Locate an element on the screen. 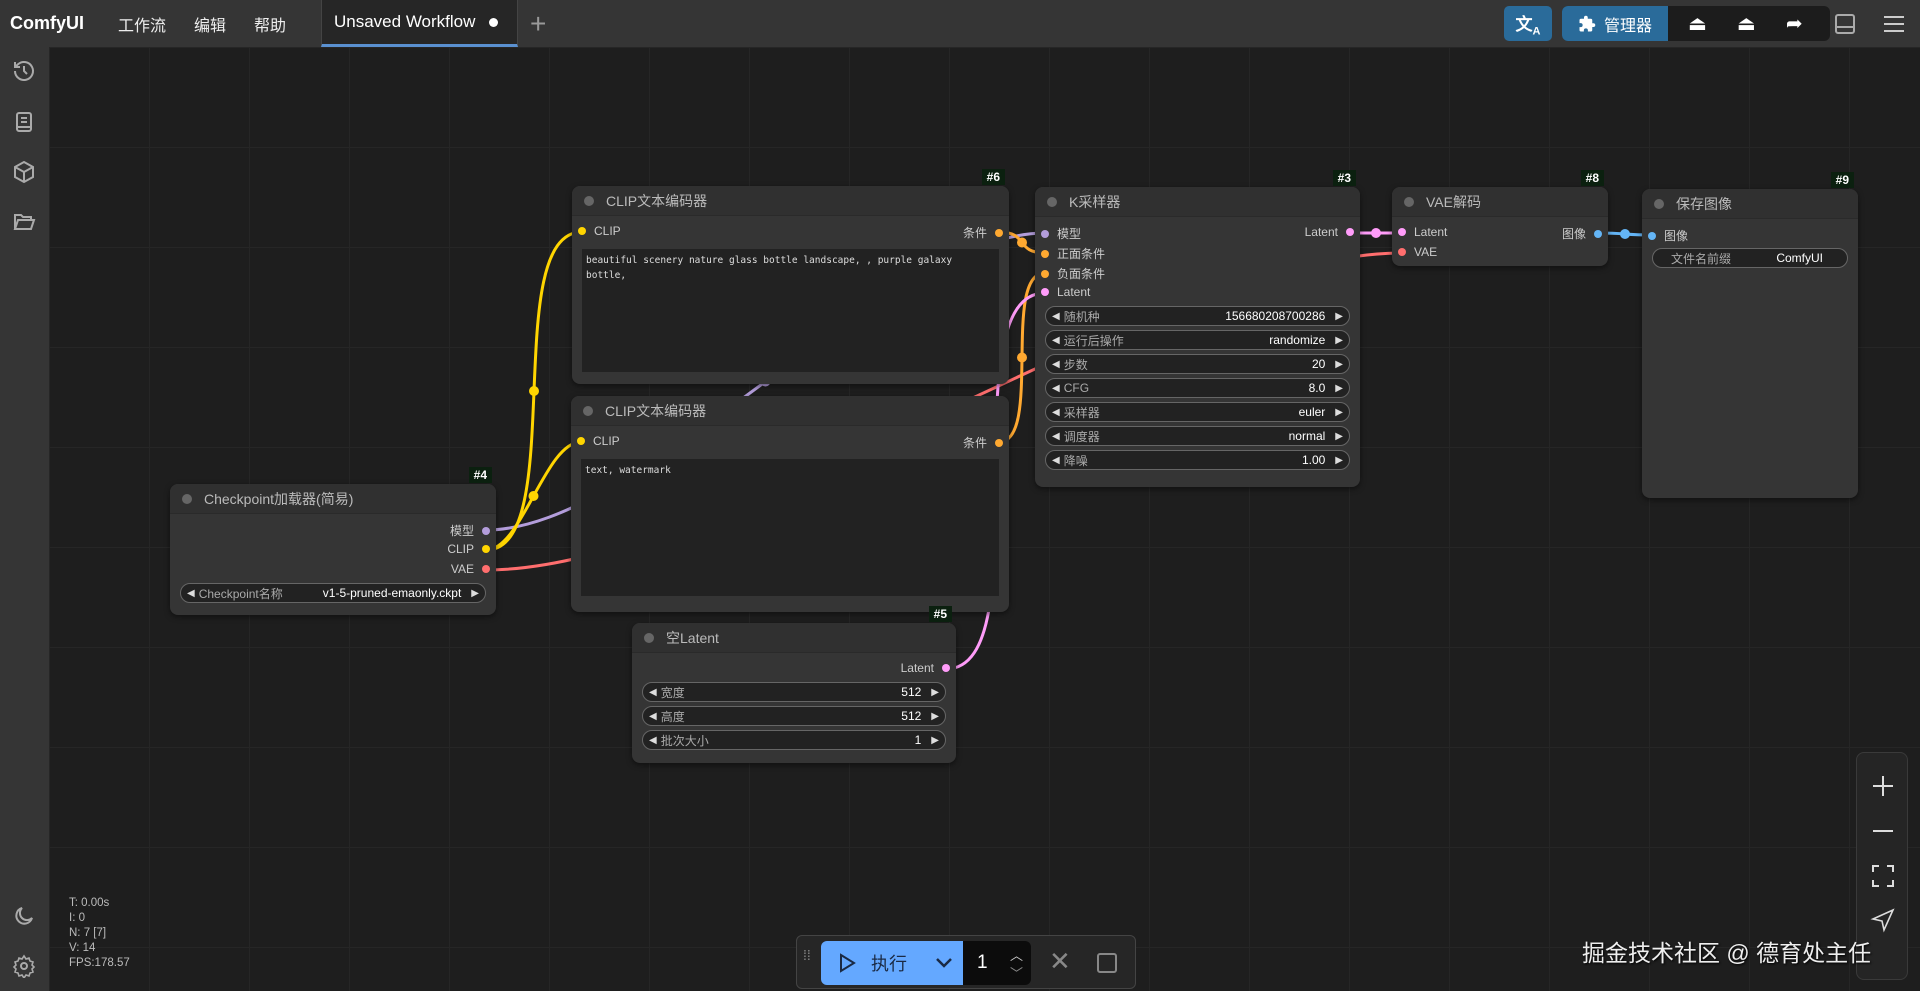 The height and width of the screenshot is (991, 1920). pointer-icon is located at coordinates (1883, 920).